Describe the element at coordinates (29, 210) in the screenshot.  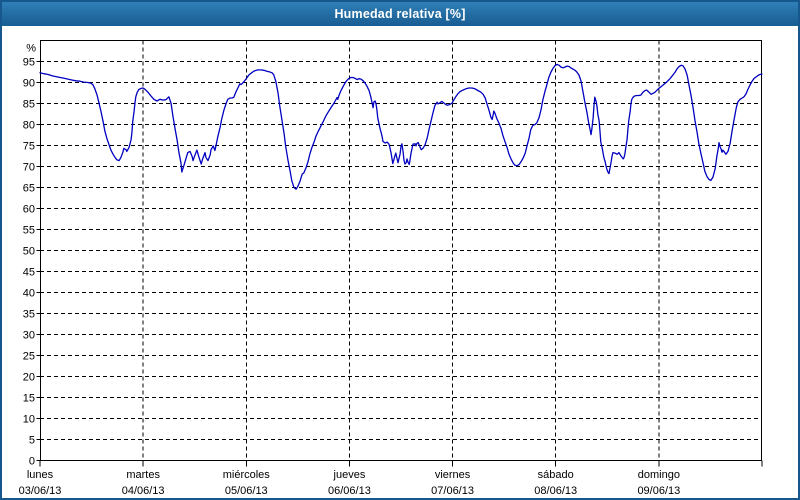
I see `y-tick-label: 60` at that location.